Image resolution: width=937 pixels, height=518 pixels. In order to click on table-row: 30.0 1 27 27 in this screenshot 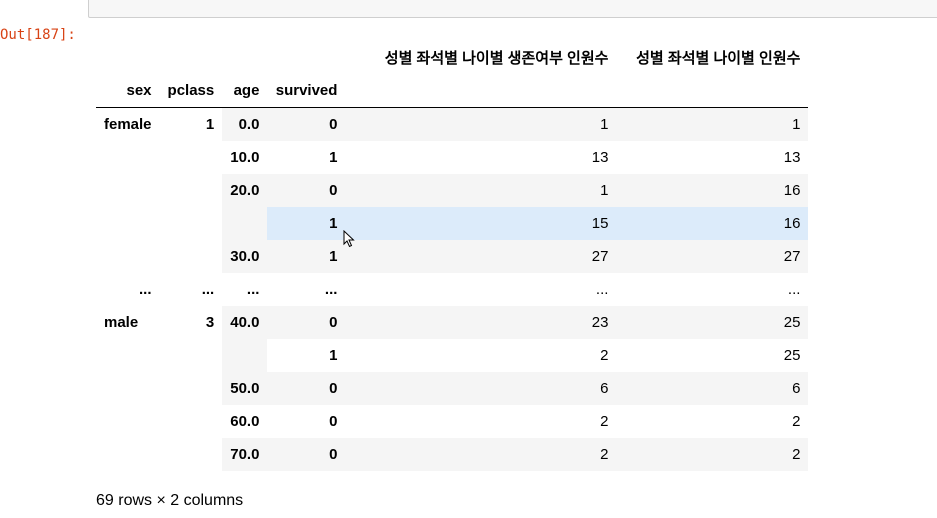, I will do `click(452, 256)`.